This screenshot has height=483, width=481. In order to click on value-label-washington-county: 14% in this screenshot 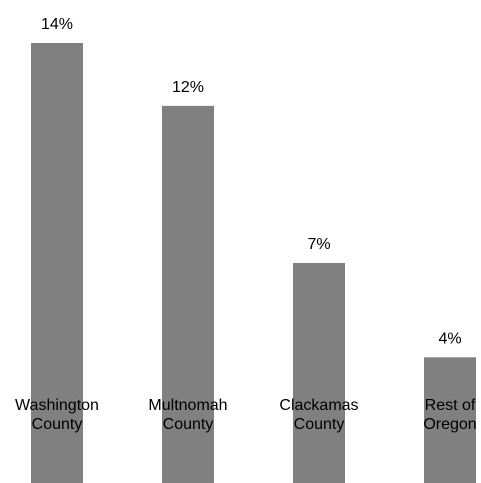, I will do `click(57, 24)`.